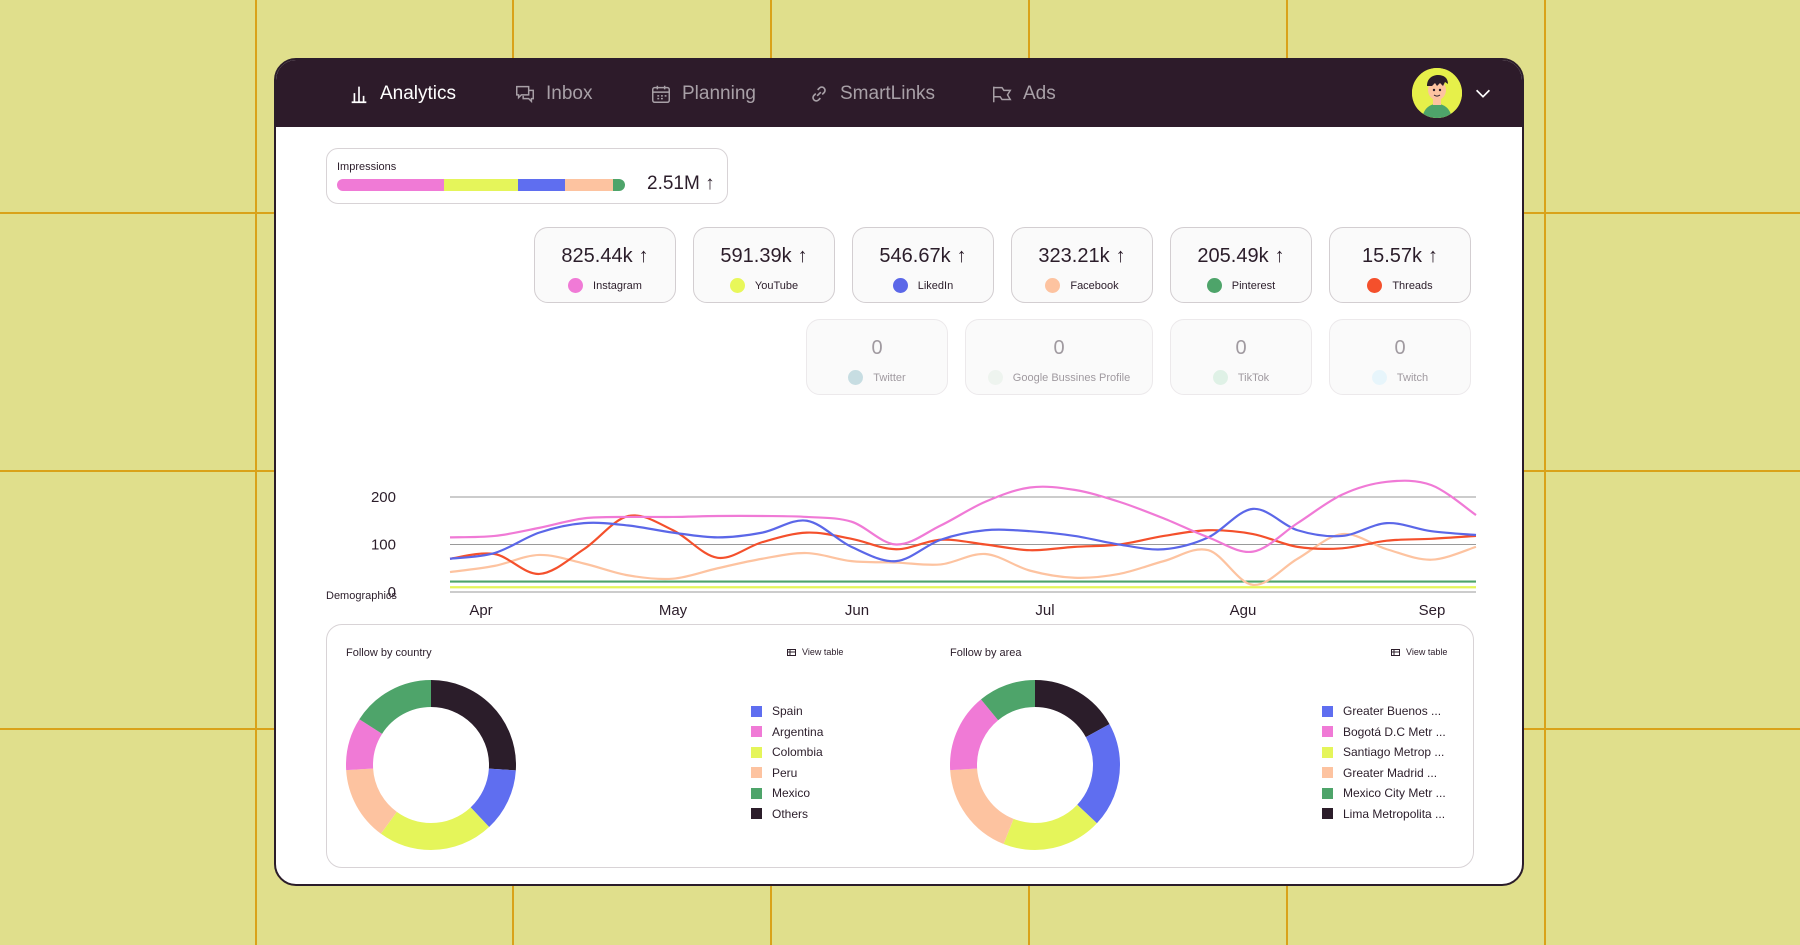 The height and width of the screenshot is (945, 1800). What do you see at coordinates (756, 256) in the screenshot?
I see `stat-number: 591.39k` at bounding box center [756, 256].